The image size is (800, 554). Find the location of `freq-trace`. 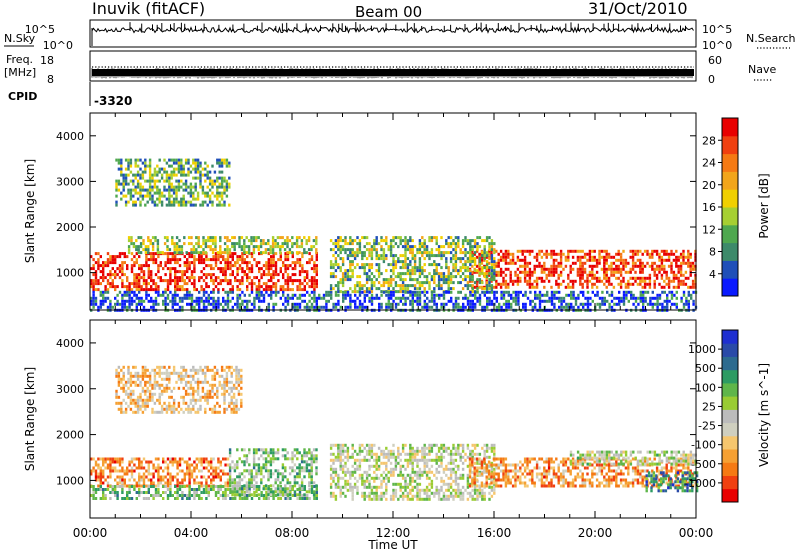

freq-trace is located at coordinates (392, 72).